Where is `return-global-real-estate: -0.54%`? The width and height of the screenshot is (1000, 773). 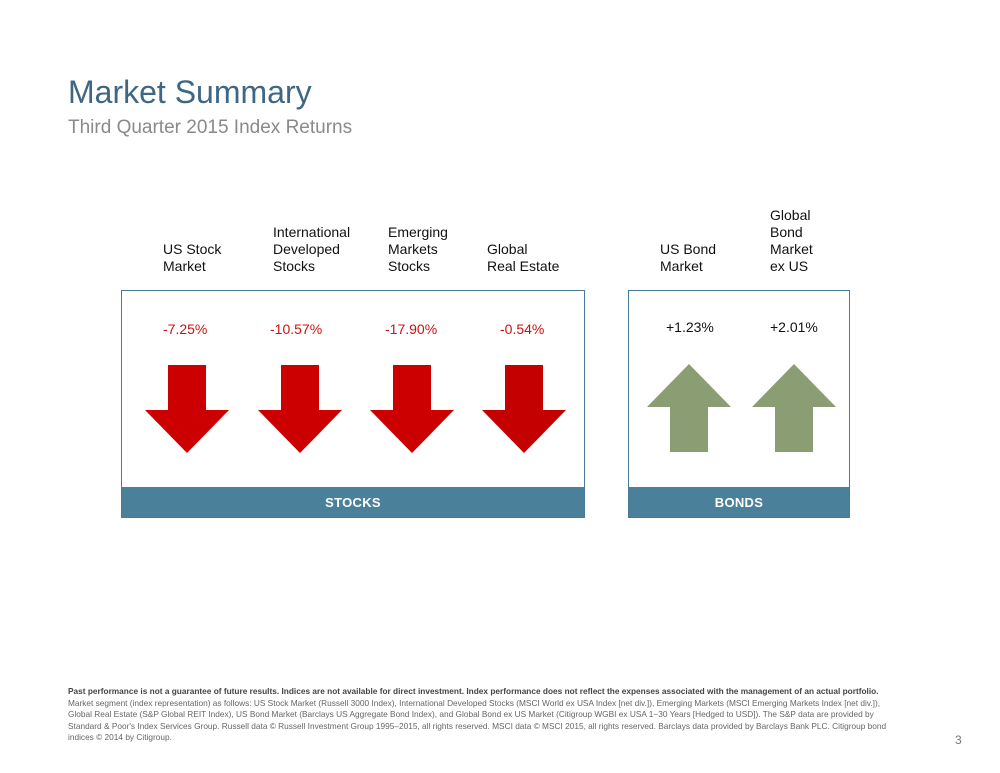 return-global-real-estate: -0.54% is located at coordinates (522, 329).